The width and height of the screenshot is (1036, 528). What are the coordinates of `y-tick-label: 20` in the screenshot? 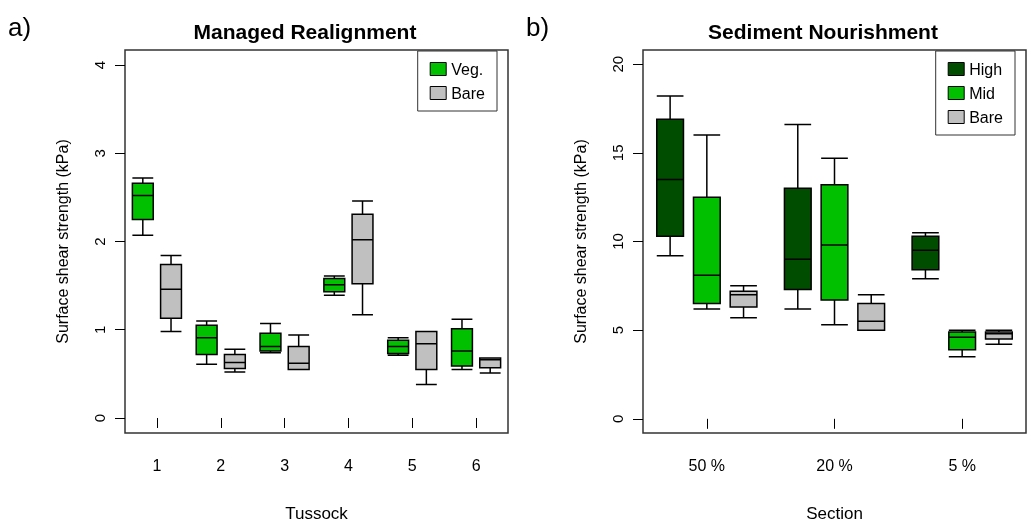 It's located at (617, 64).